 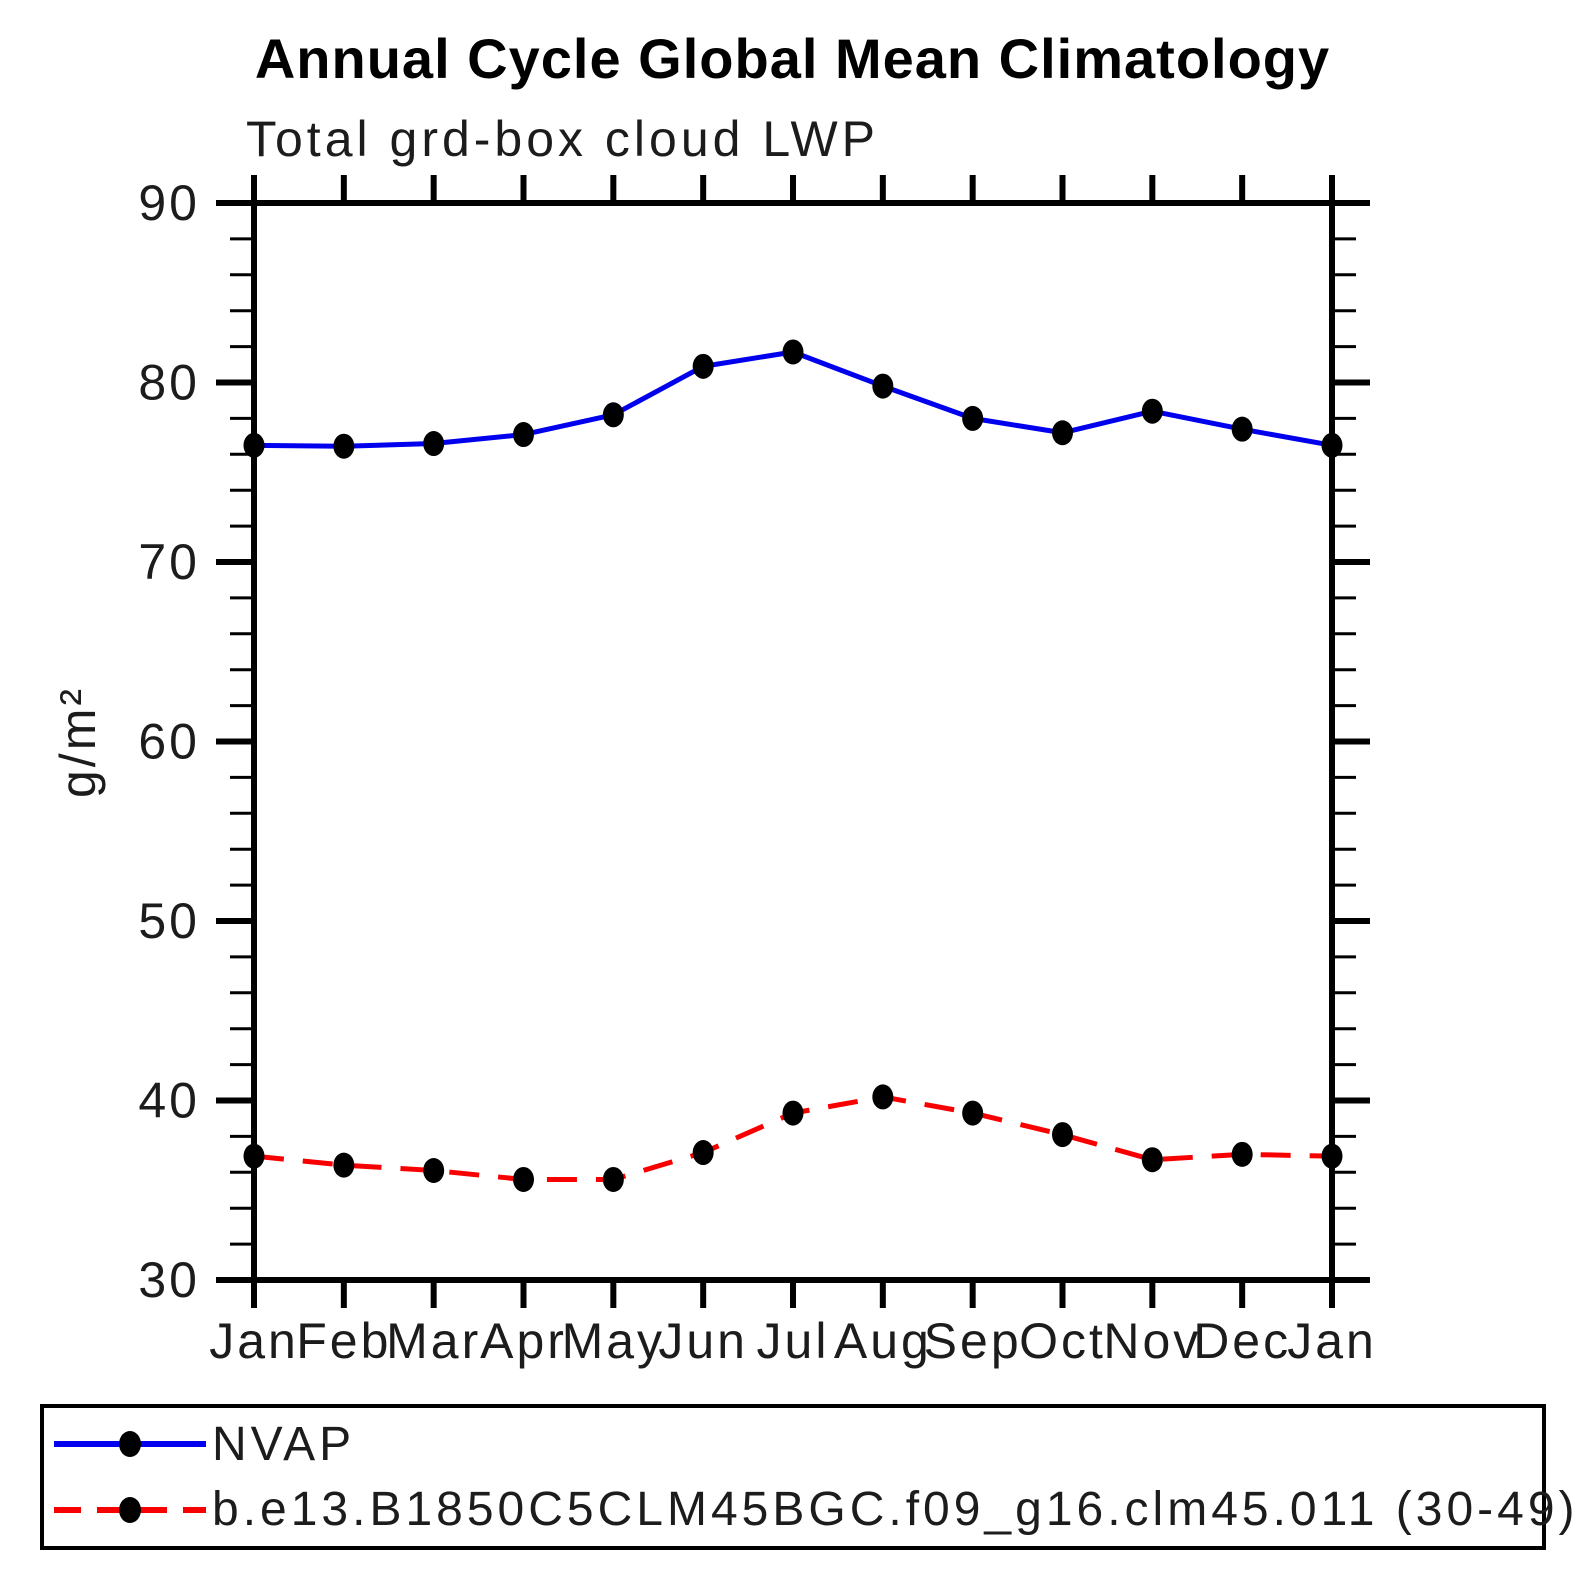 What do you see at coordinates (792, 58) in the screenshot?
I see `chart-title: Annual Cycle Global Mean Climatology` at bounding box center [792, 58].